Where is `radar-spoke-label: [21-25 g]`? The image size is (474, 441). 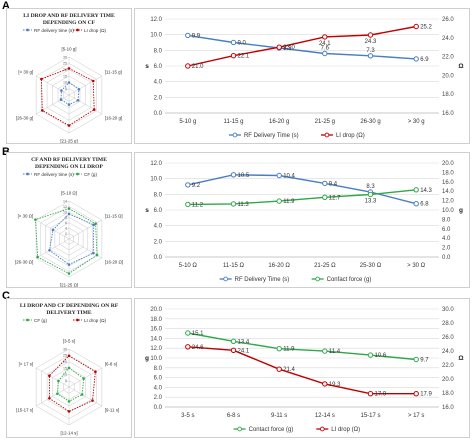
radar-spoke-label: [21-25 g] is located at coordinates (68, 141).